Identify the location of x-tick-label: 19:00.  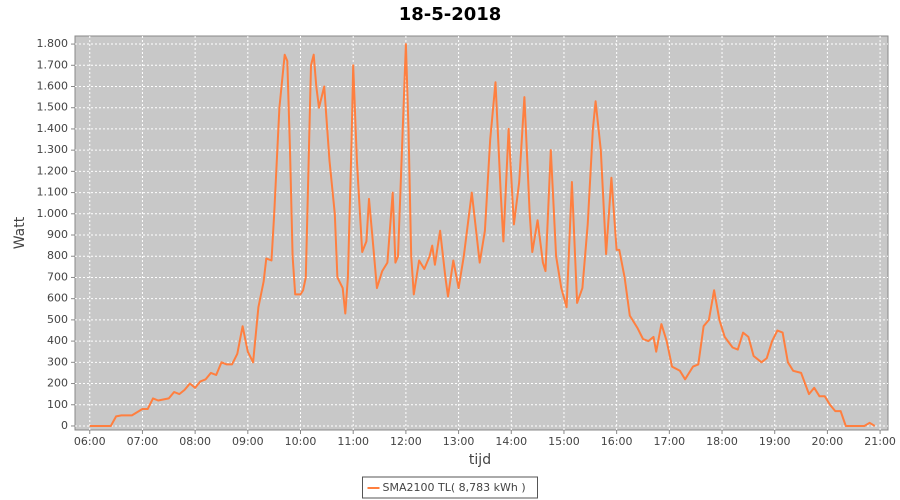
(775, 441).